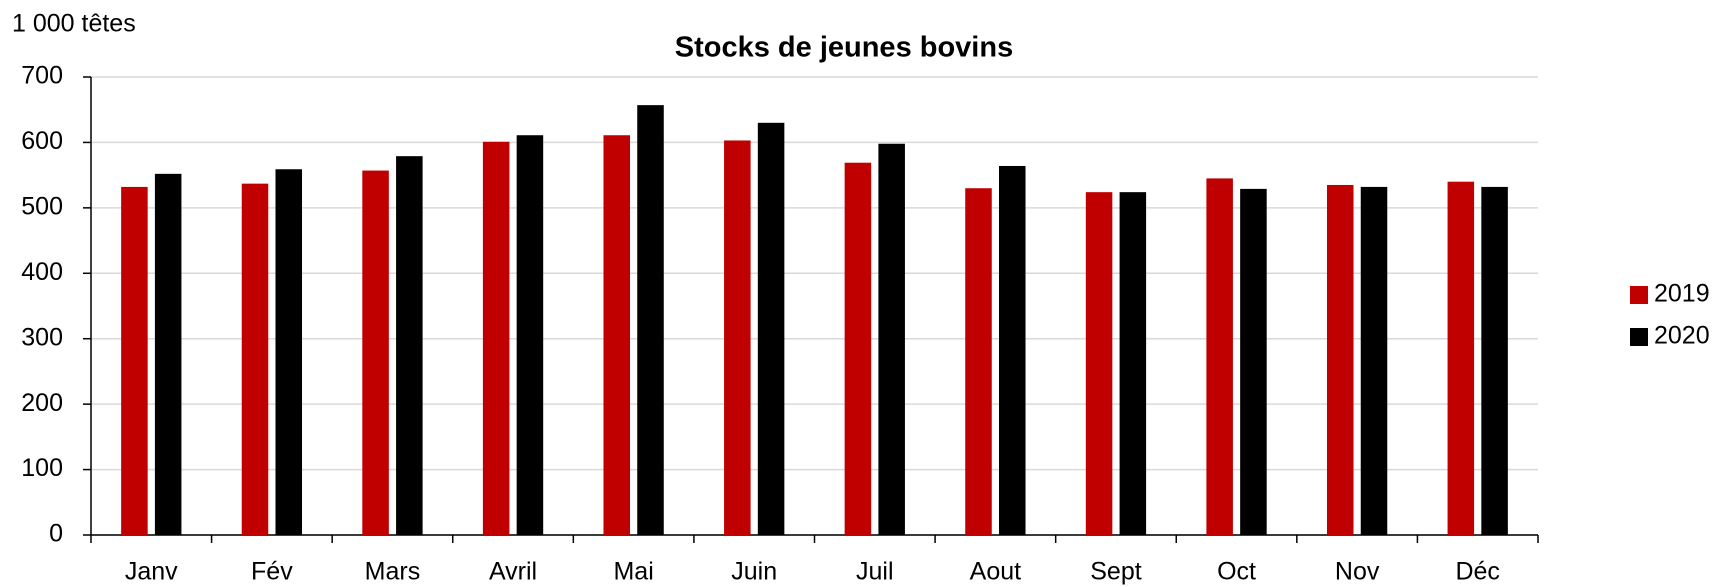  What do you see at coordinates (844, 48) in the screenshot?
I see `chart-title: Stocks de jeunes bovins` at bounding box center [844, 48].